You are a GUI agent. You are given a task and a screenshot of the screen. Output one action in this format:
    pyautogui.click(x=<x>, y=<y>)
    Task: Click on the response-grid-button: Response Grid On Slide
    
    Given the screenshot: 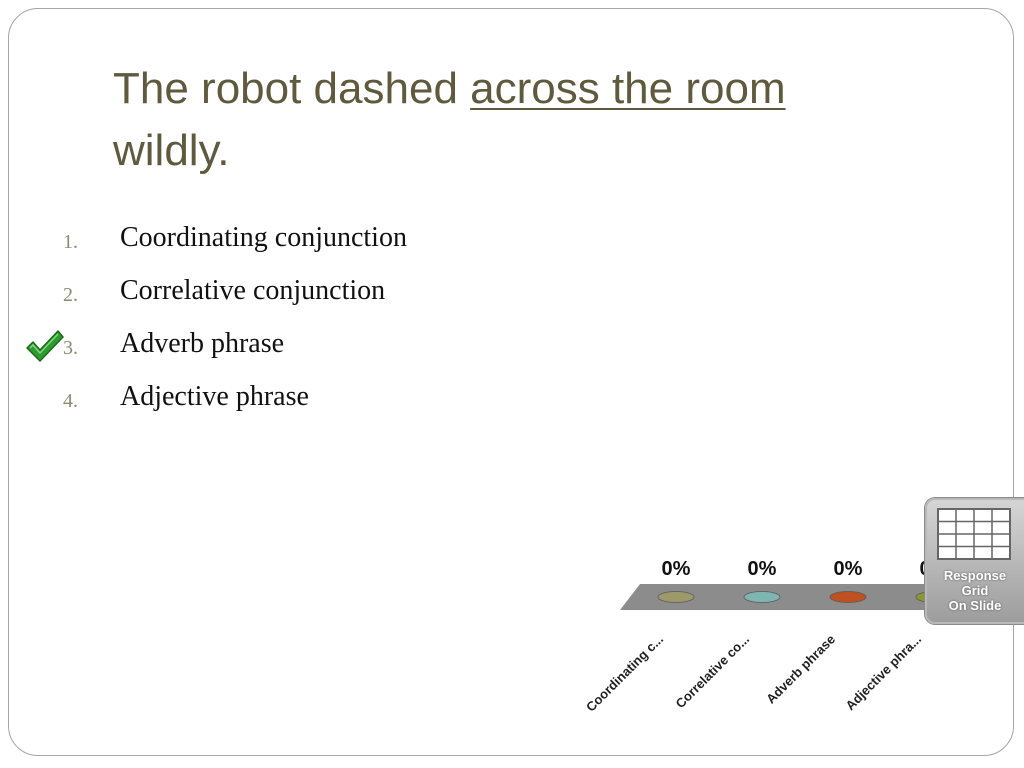 What is the action you would take?
    pyautogui.click(x=974, y=561)
    